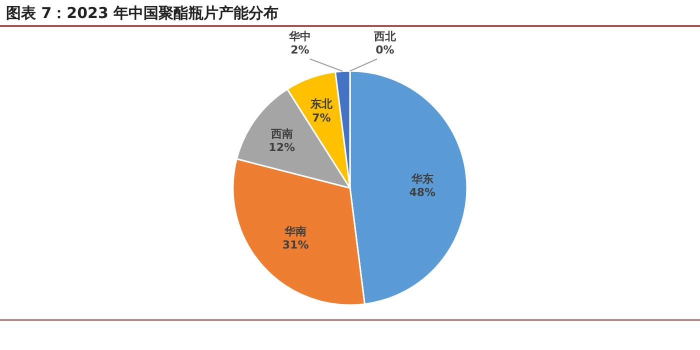 This screenshot has height=350, width=700. Describe the element at coordinates (422, 179) in the screenshot. I see `slice-label: 华东` at that location.